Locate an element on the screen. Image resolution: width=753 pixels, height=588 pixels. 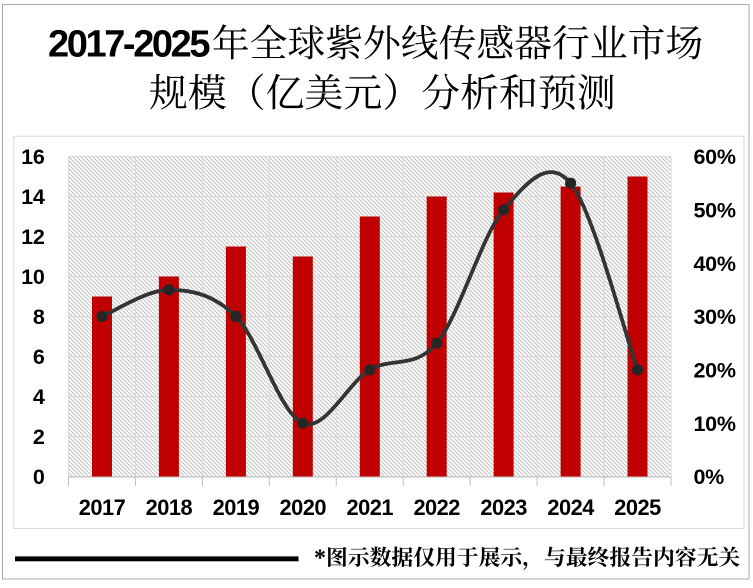
svg-text: 2024 is located at coordinates (570, 507).